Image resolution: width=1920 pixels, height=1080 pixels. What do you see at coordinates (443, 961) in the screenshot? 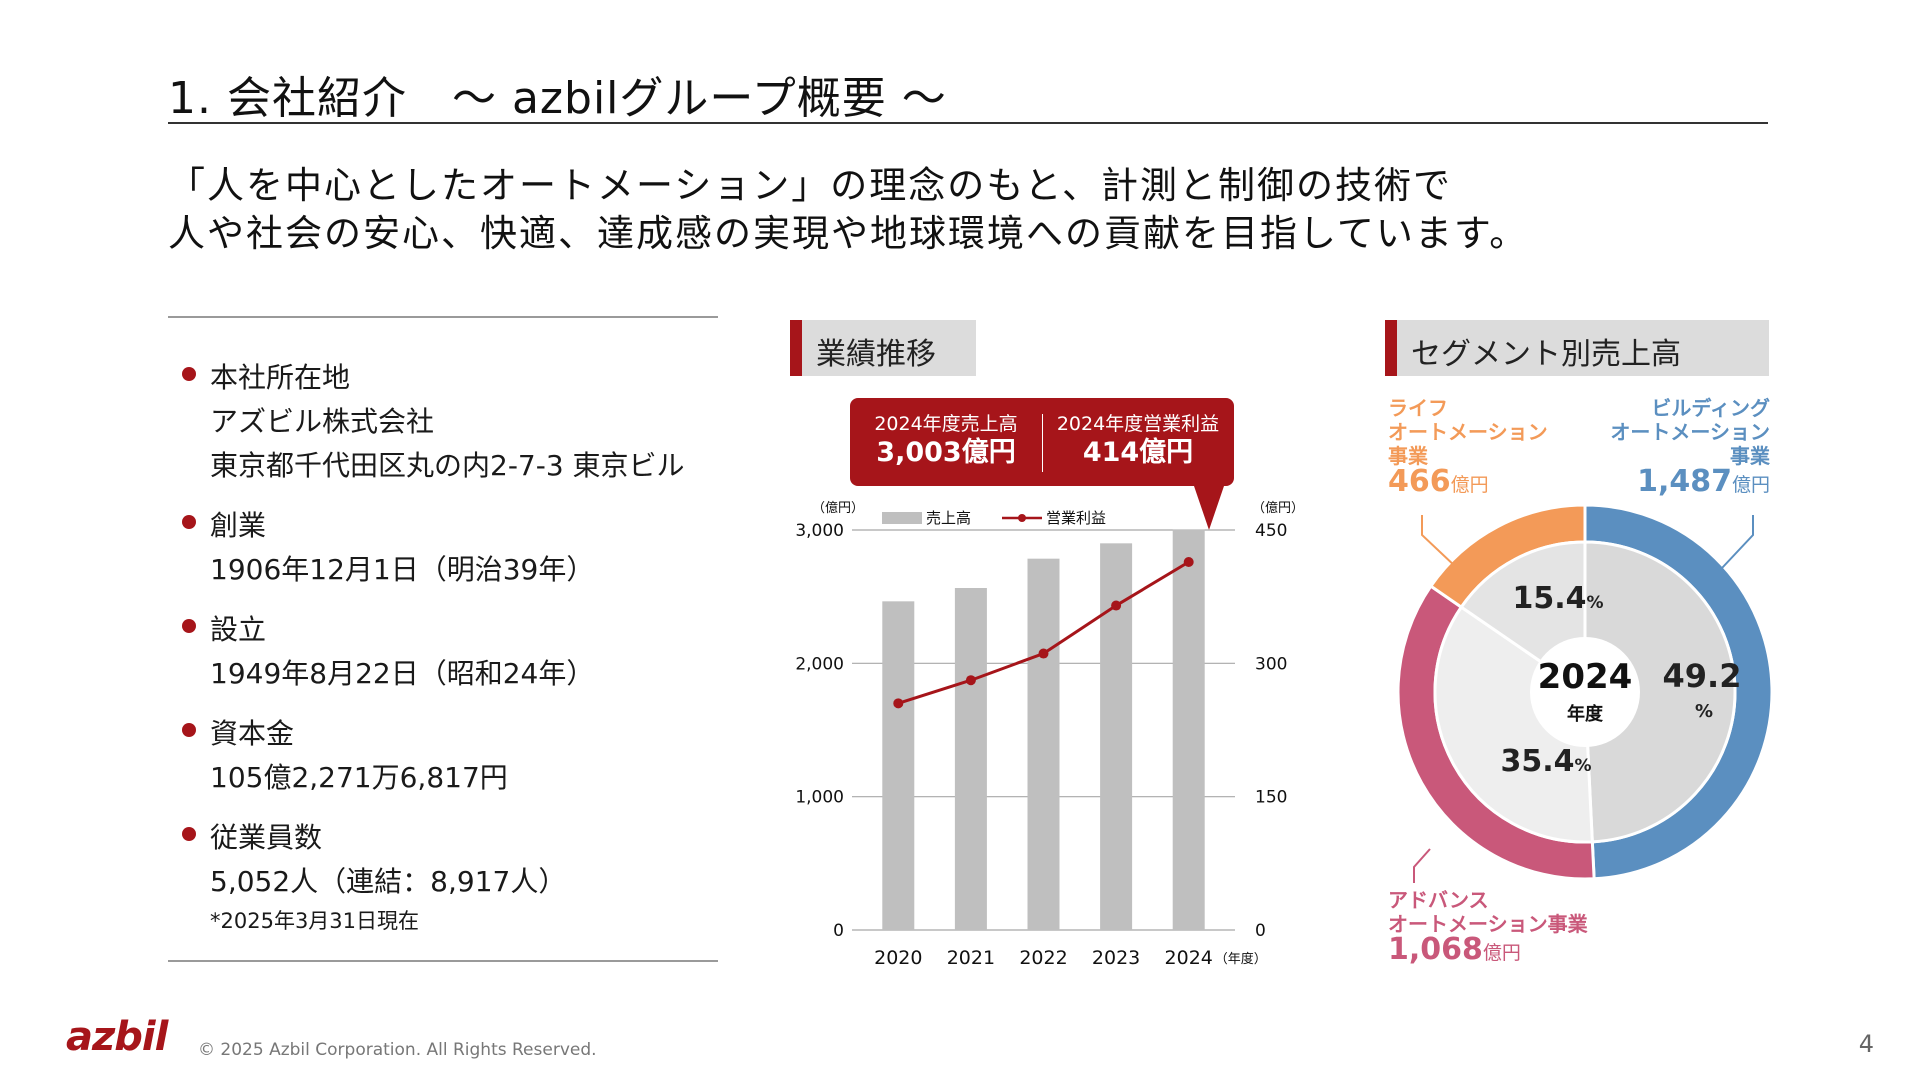
I see `info-bottom-divider` at bounding box center [443, 961].